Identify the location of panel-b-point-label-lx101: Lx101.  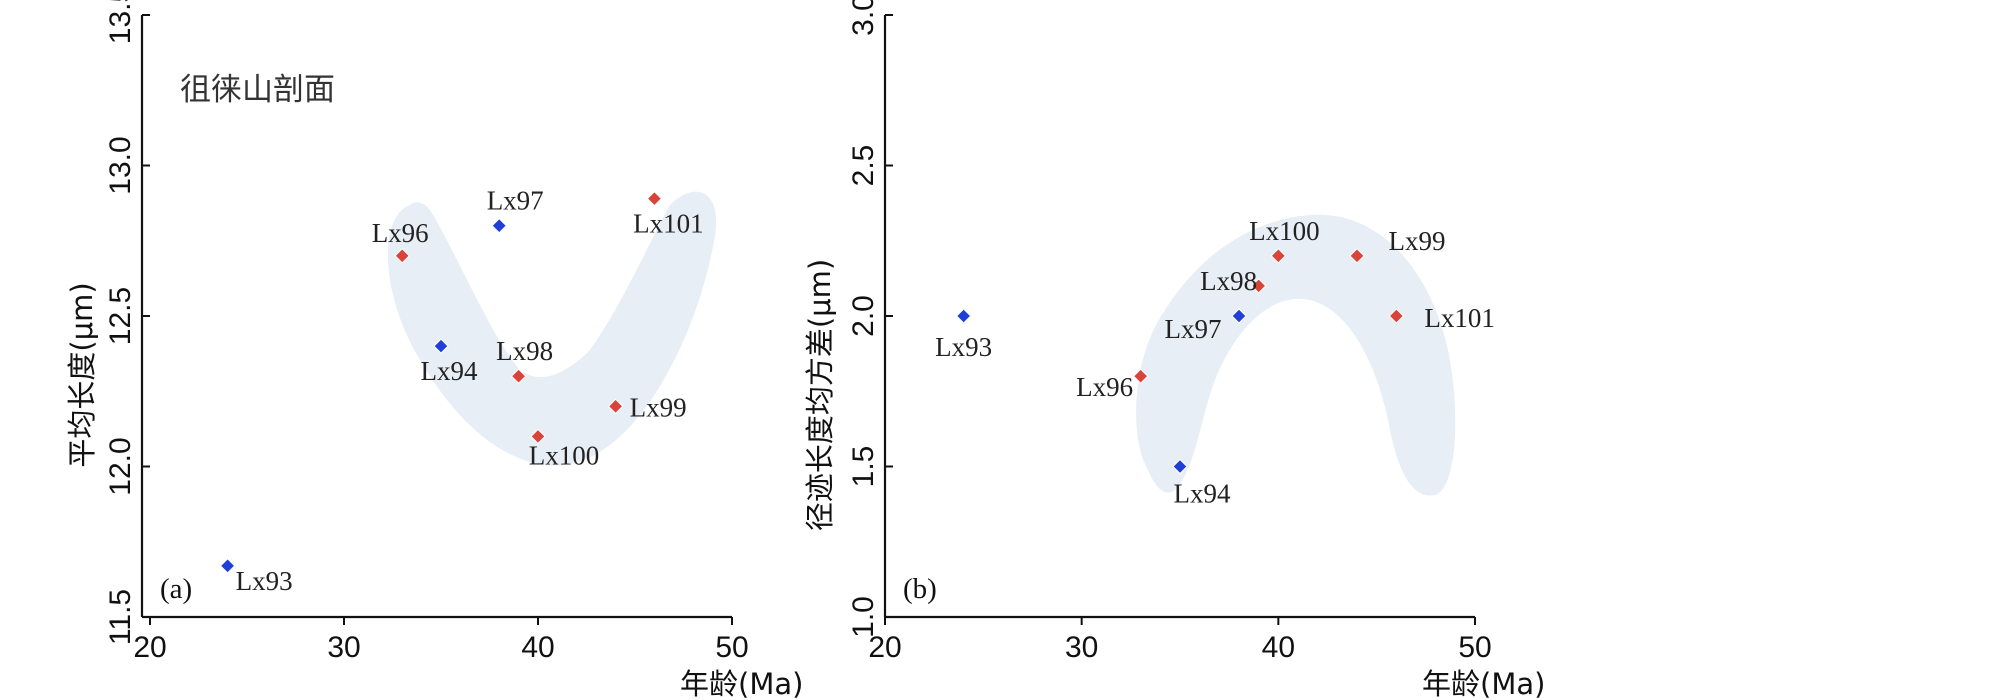
(1459, 318).